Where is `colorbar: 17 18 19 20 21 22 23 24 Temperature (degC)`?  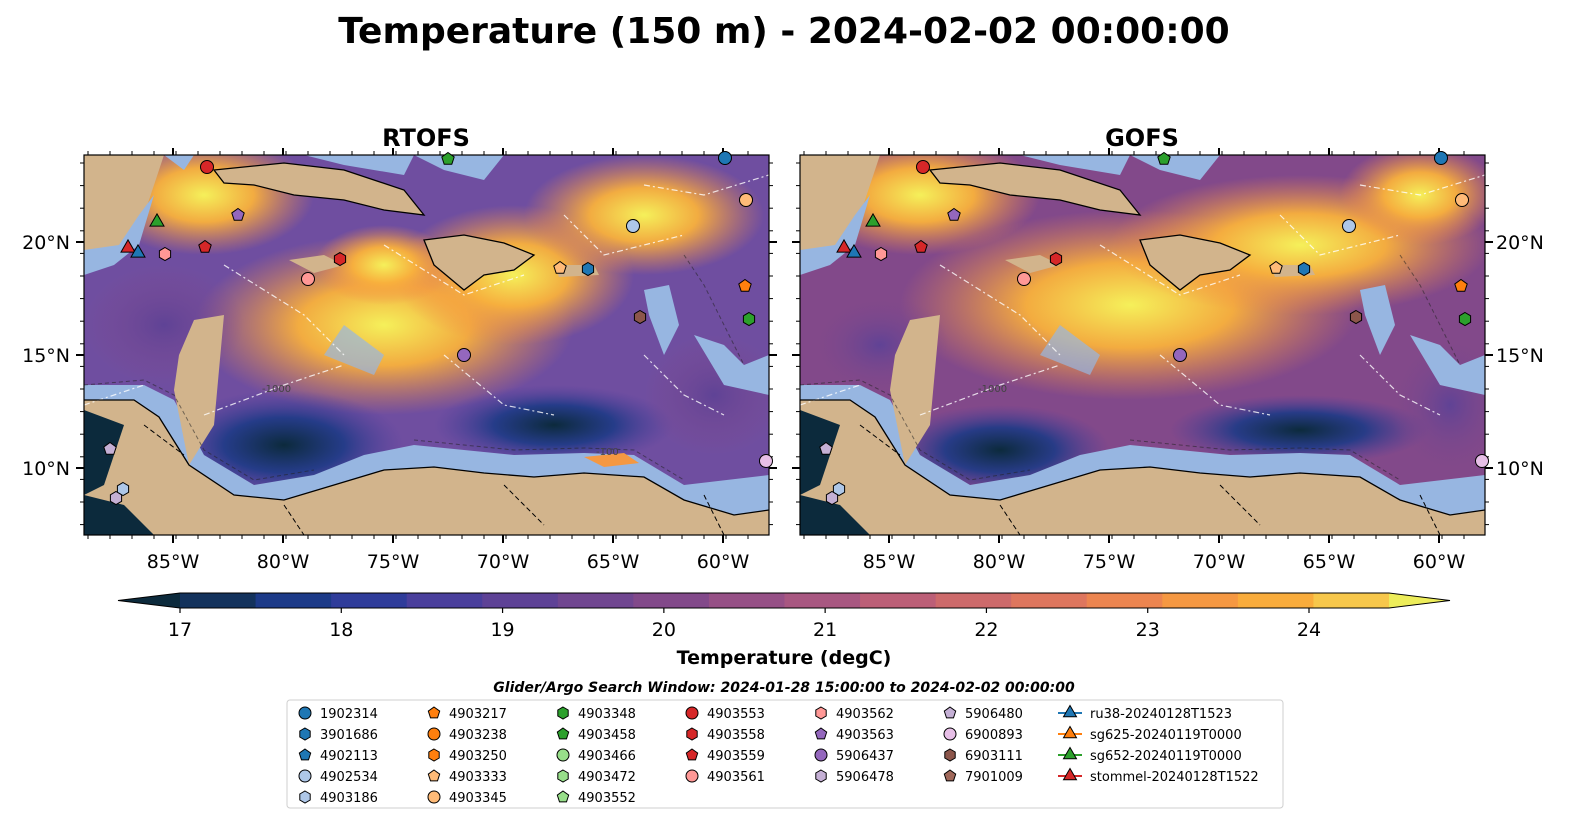 colorbar: 17 18 19 20 21 22 23 24 Temperature (degC) is located at coordinates (784, 630).